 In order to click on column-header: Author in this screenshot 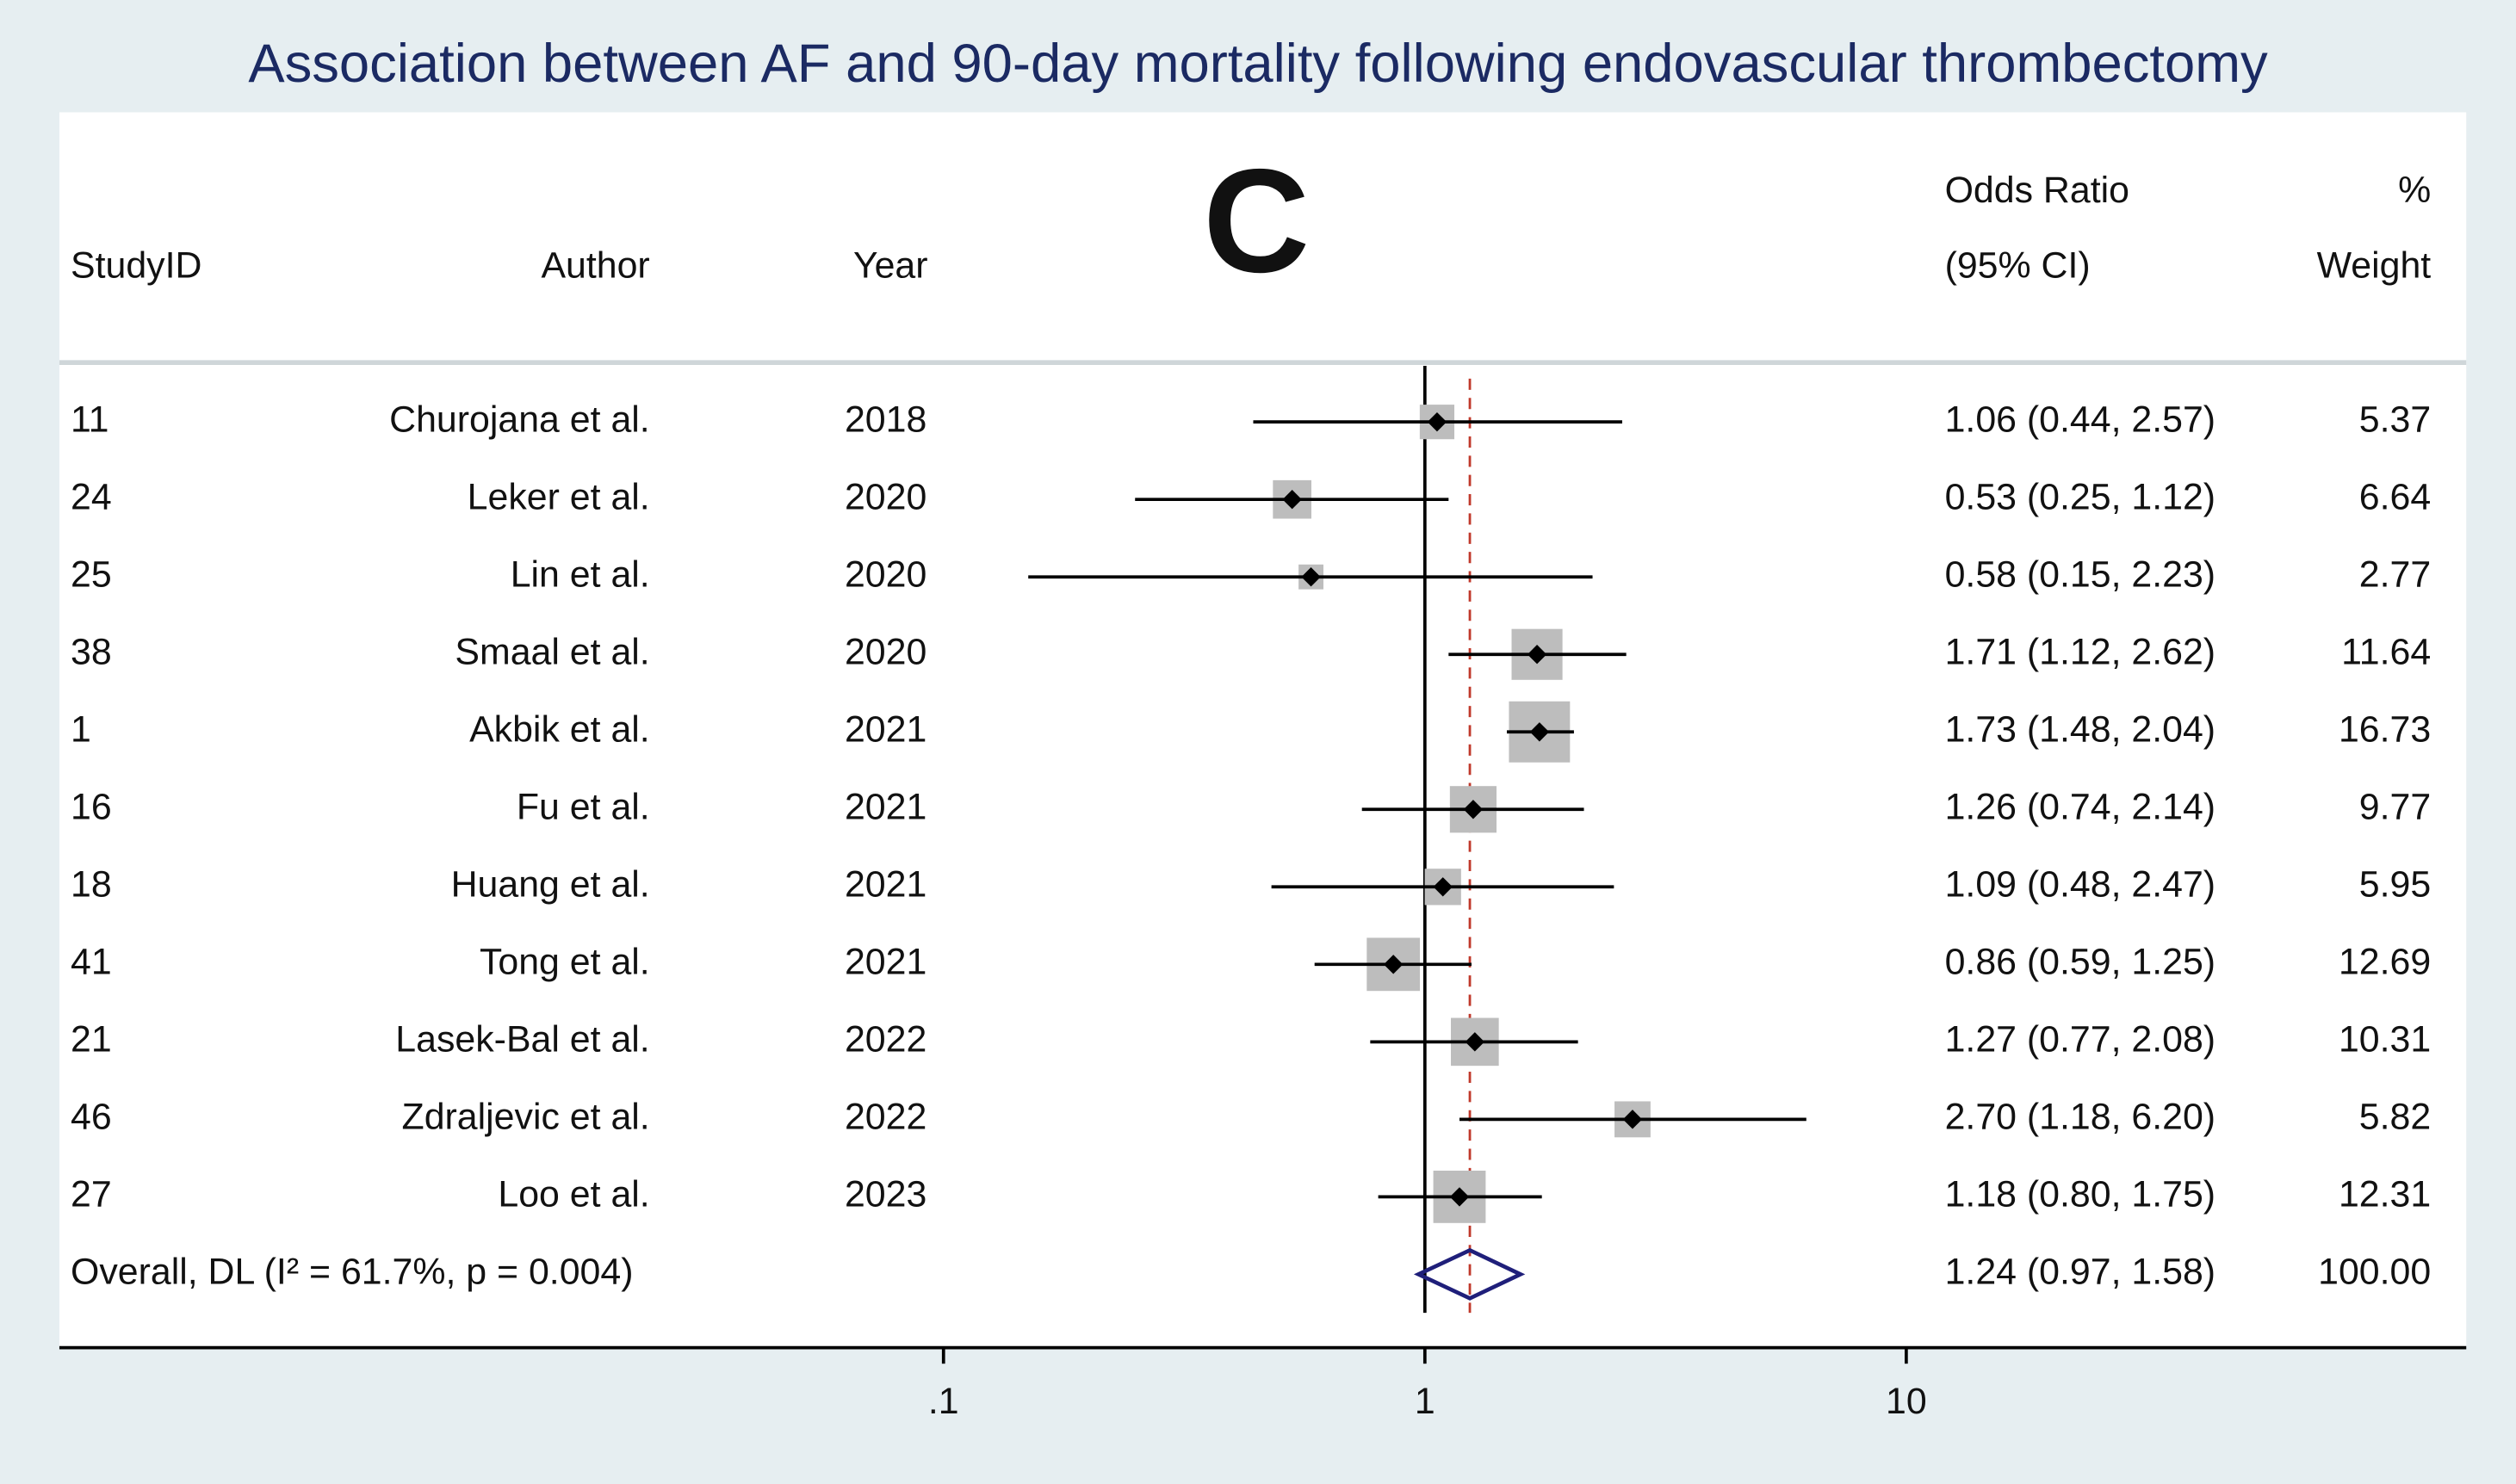, I will do `click(595, 266)`.